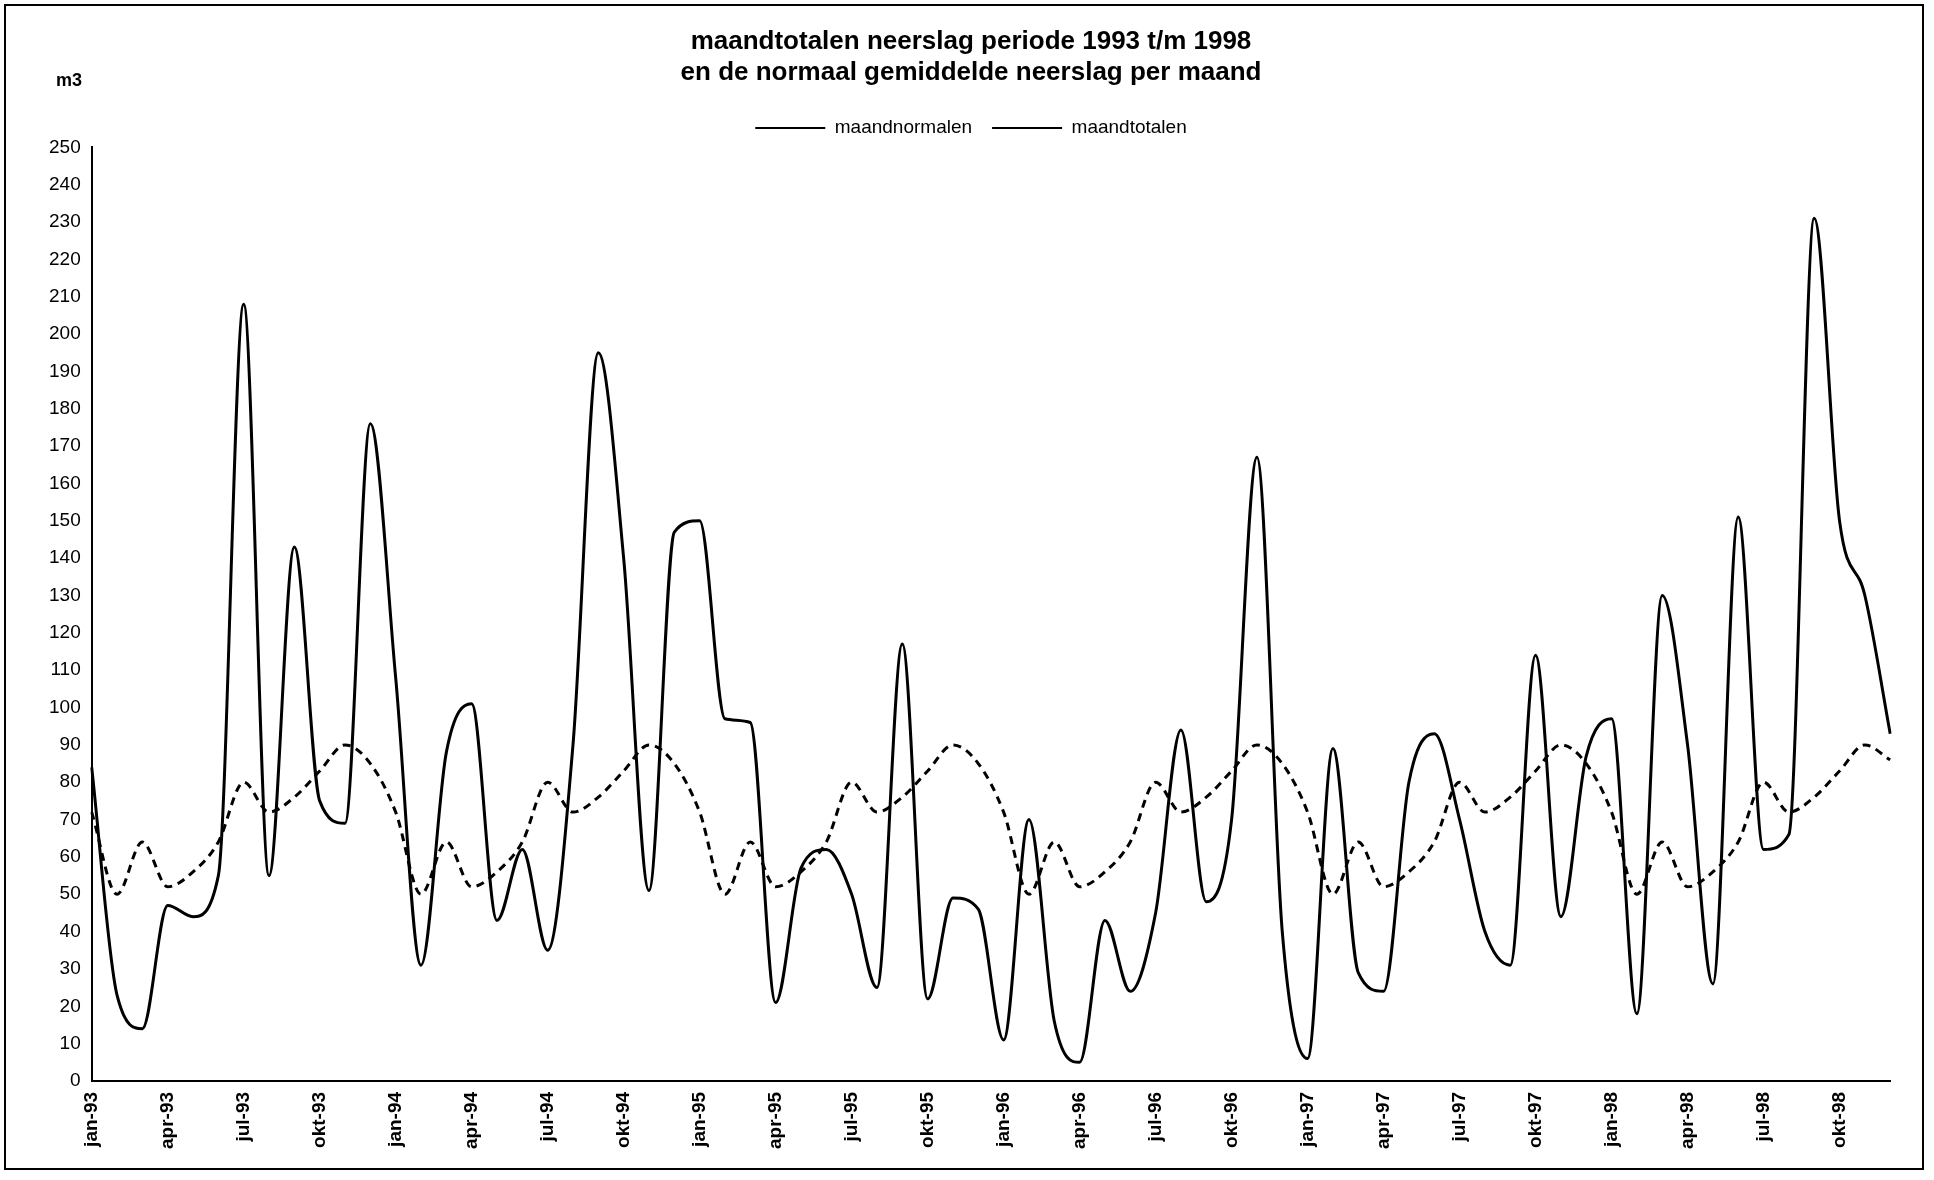 The width and height of the screenshot is (1934, 1180). Describe the element at coordinates (1686, 1120) in the screenshot. I see `x-tick-label: apr-98` at that location.